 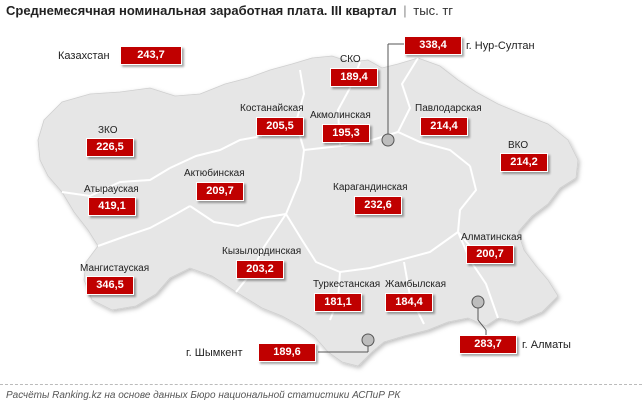 What do you see at coordinates (287, 352) in the screenshot?
I see `city-value-shymkent: 189,6` at bounding box center [287, 352].